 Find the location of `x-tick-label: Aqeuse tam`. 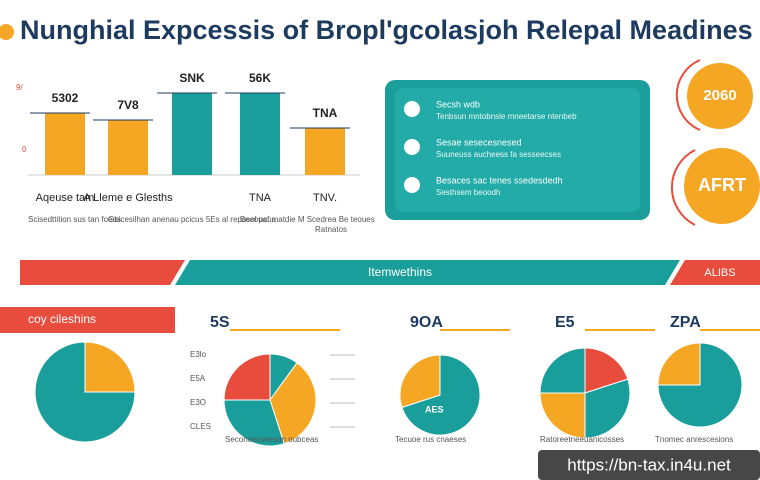

x-tick-label: Aqeuse tam is located at coordinates (65, 198).